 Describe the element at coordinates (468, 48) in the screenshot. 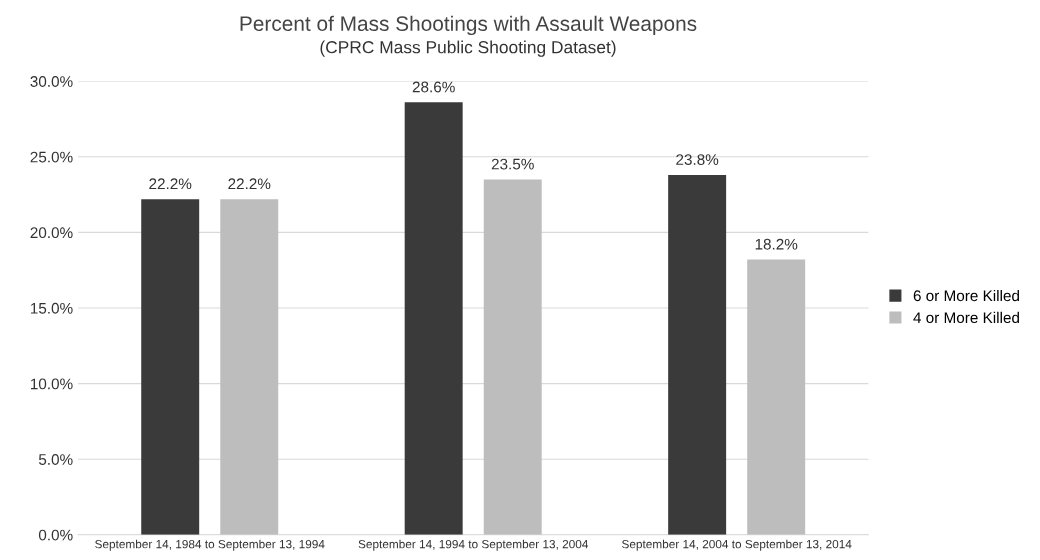

I see `chart-subtitle: (CPRC Mass Public Shooting Dataset)` at that location.